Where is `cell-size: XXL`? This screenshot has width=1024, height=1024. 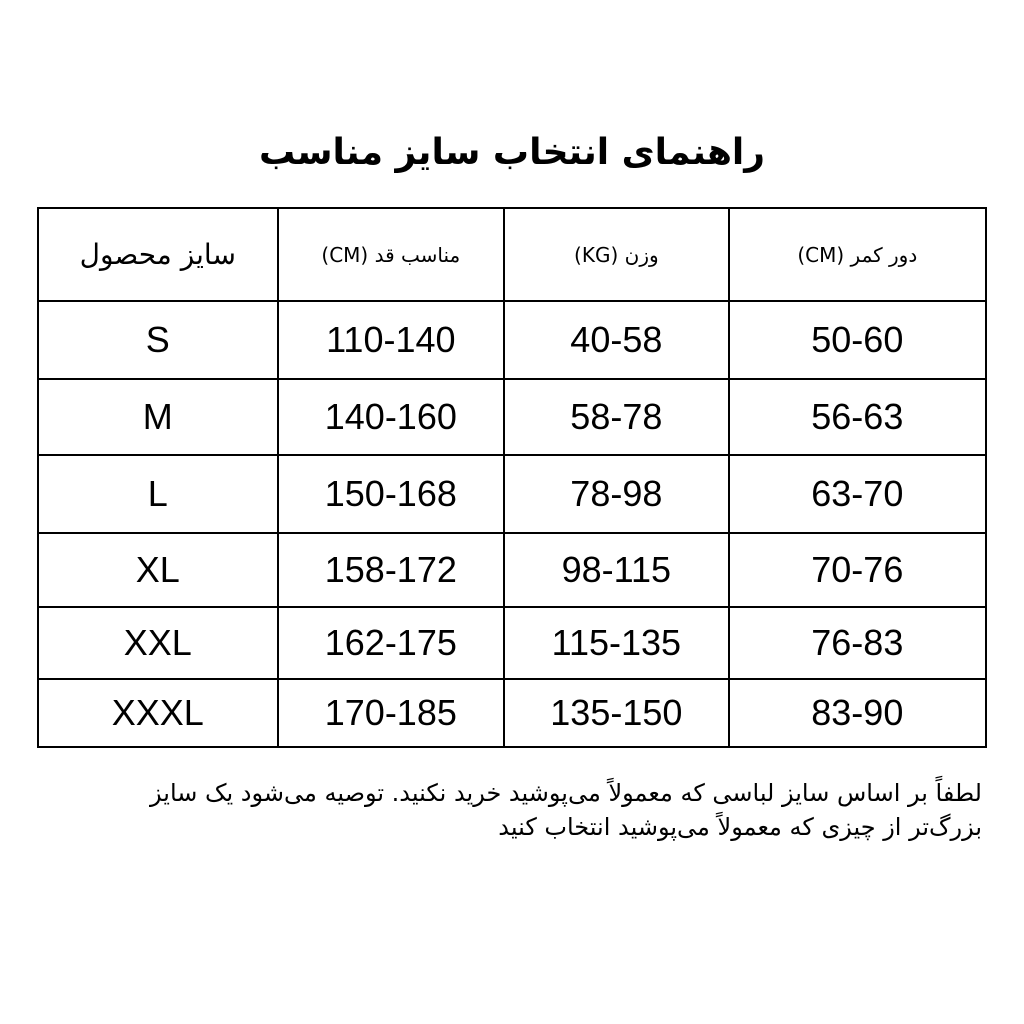 cell-size: XXL is located at coordinates (158, 643).